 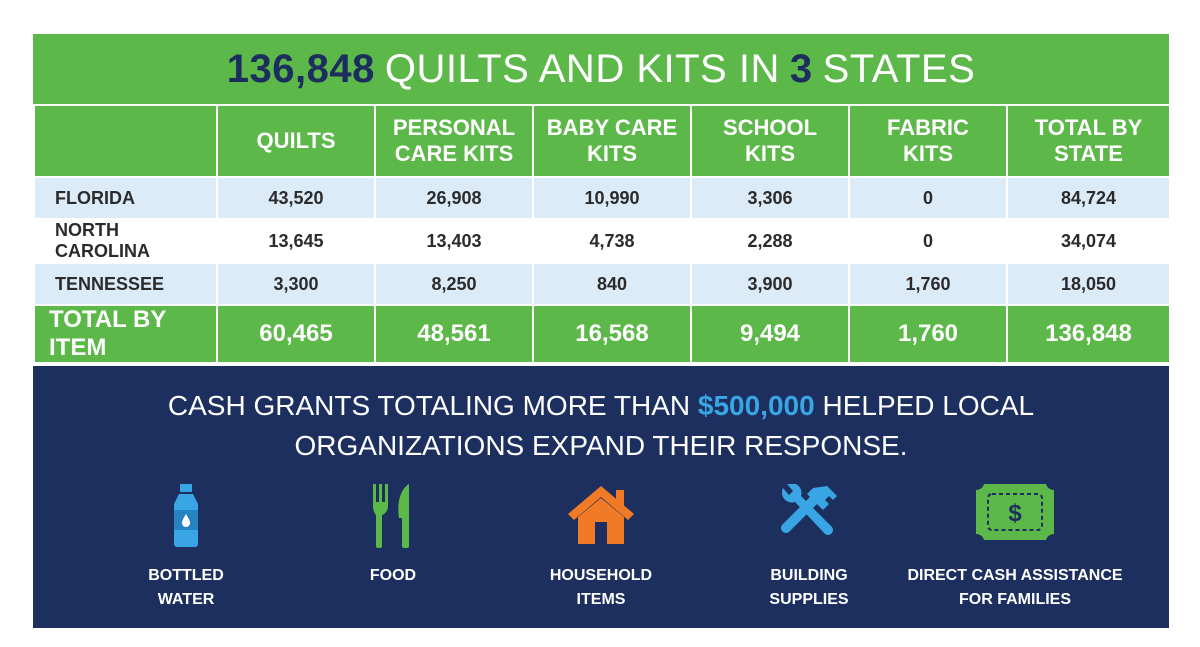 I want to click on item-bottled-water: BOTTLED WATER, so click(x=186, y=548).